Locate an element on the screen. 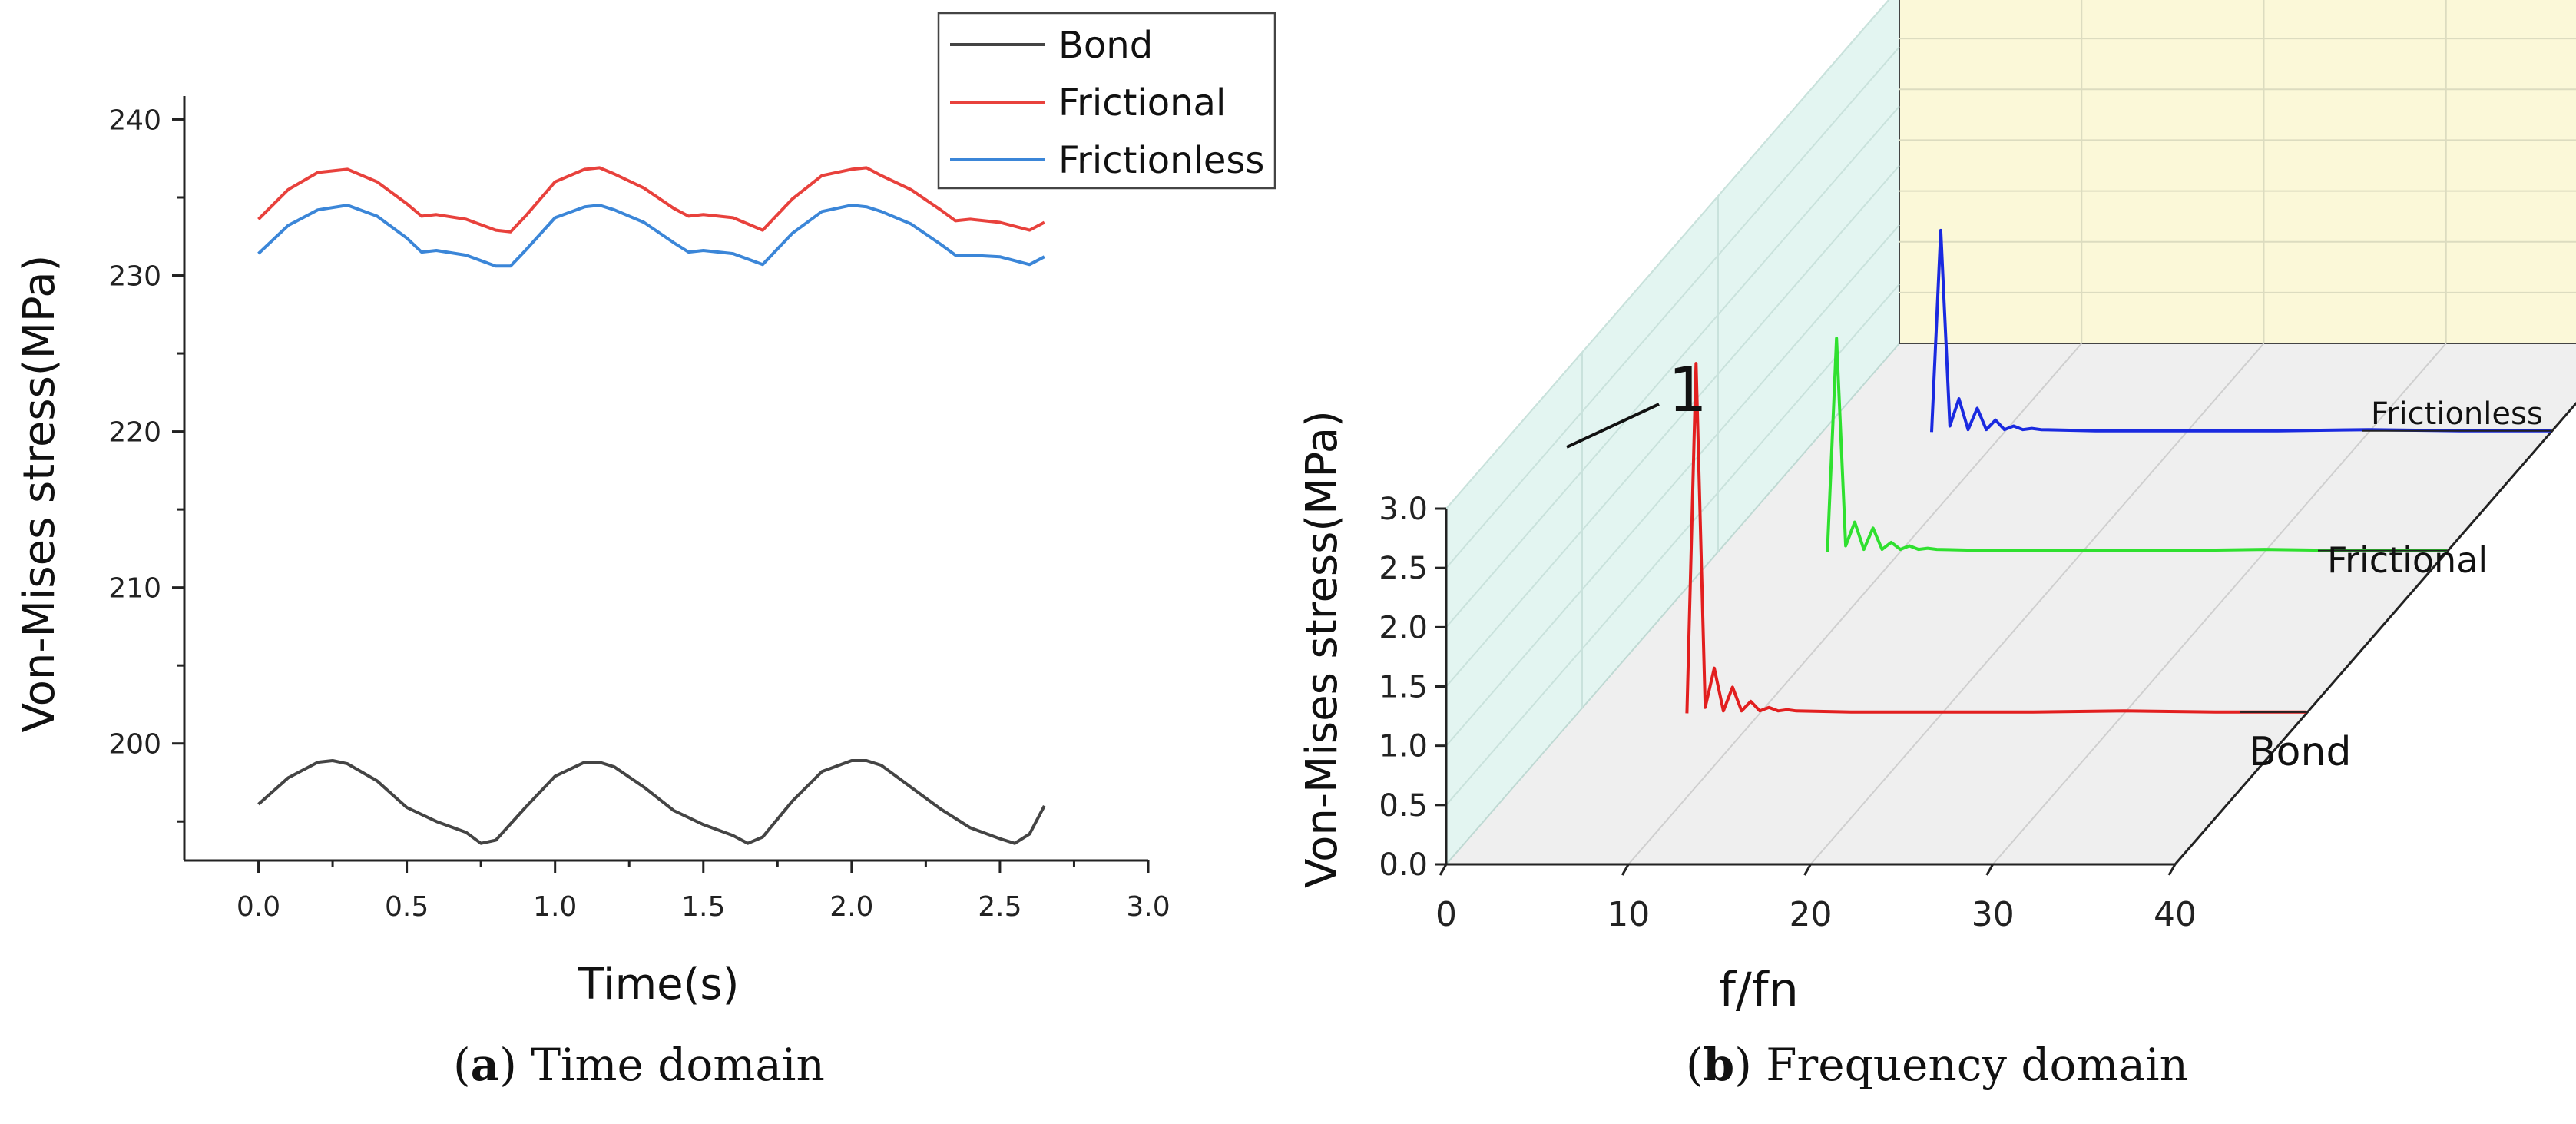 This screenshot has width=2576, height=1124. caption-a: (a) Time domain is located at coordinates (639, 1065).